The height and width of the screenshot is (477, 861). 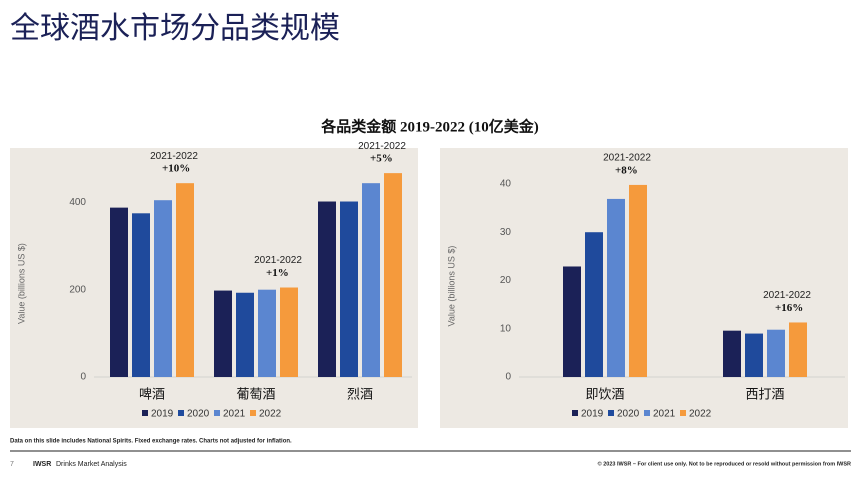 What do you see at coordinates (255, 393) in the screenshot?
I see `x-tick-label: 葡萄酒` at bounding box center [255, 393].